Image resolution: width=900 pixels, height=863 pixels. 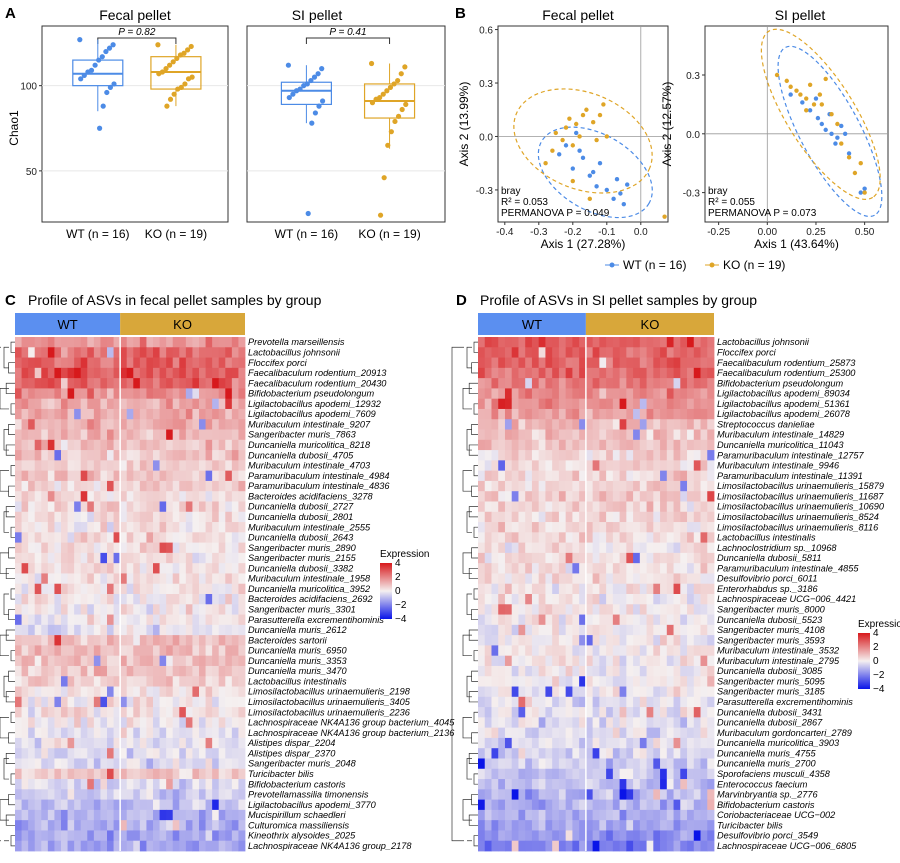 I want to click on confidence-ellipse, so click(x=583, y=141).